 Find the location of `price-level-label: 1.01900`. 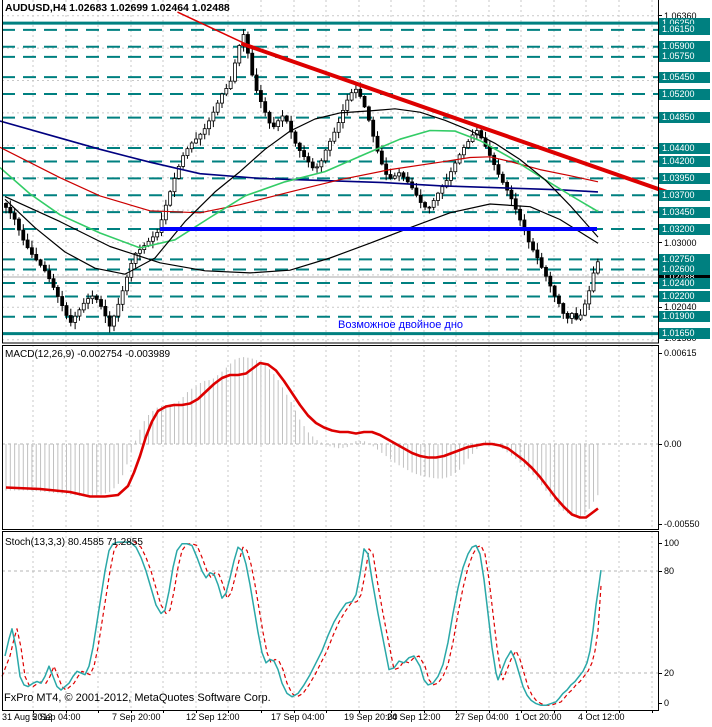

price-level-label: 1.01900 is located at coordinates (684, 317).